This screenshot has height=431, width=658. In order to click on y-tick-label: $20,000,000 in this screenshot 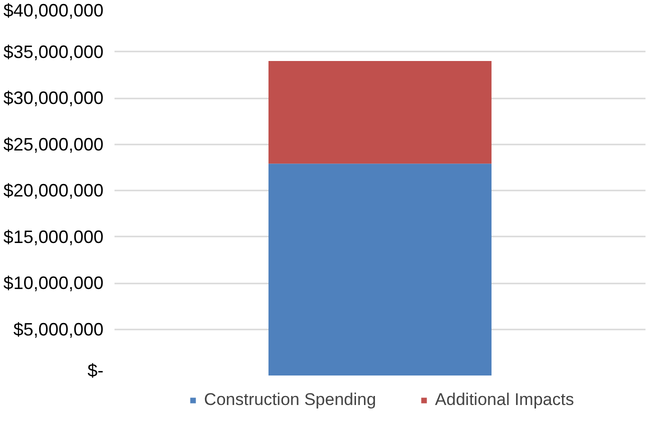, I will do `click(53, 190)`.